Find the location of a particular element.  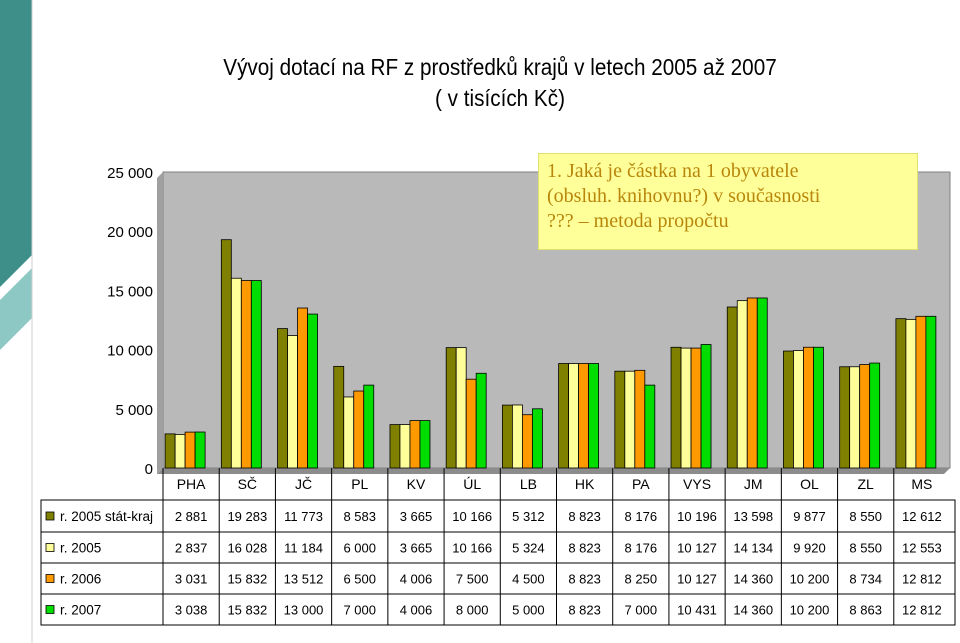

data-label: 6 000 is located at coordinates (359, 548).